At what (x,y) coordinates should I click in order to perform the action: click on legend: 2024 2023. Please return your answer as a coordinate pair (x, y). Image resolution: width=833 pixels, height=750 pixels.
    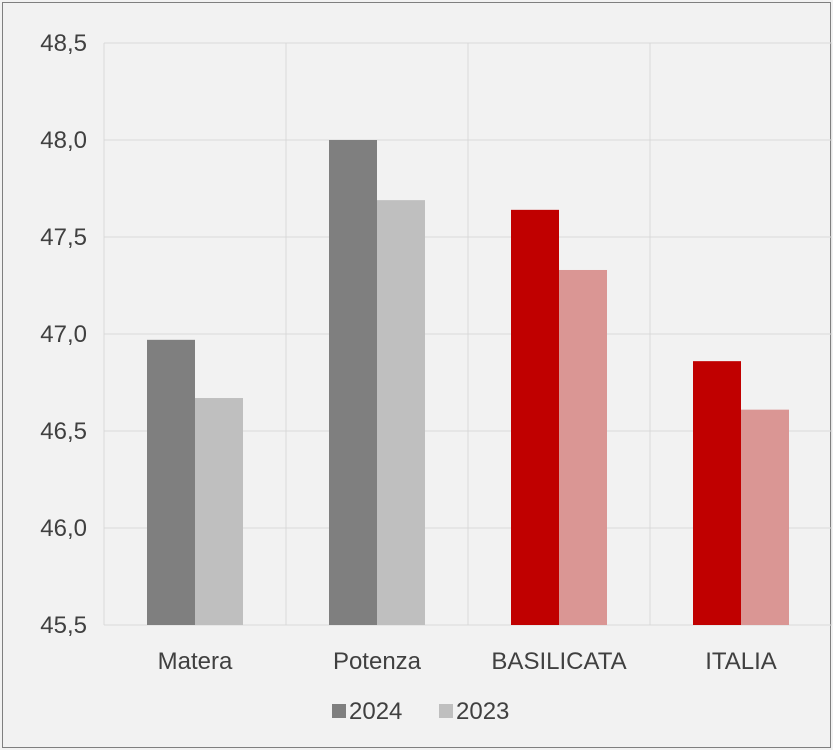
    Looking at the image, I should click on (420, 711).